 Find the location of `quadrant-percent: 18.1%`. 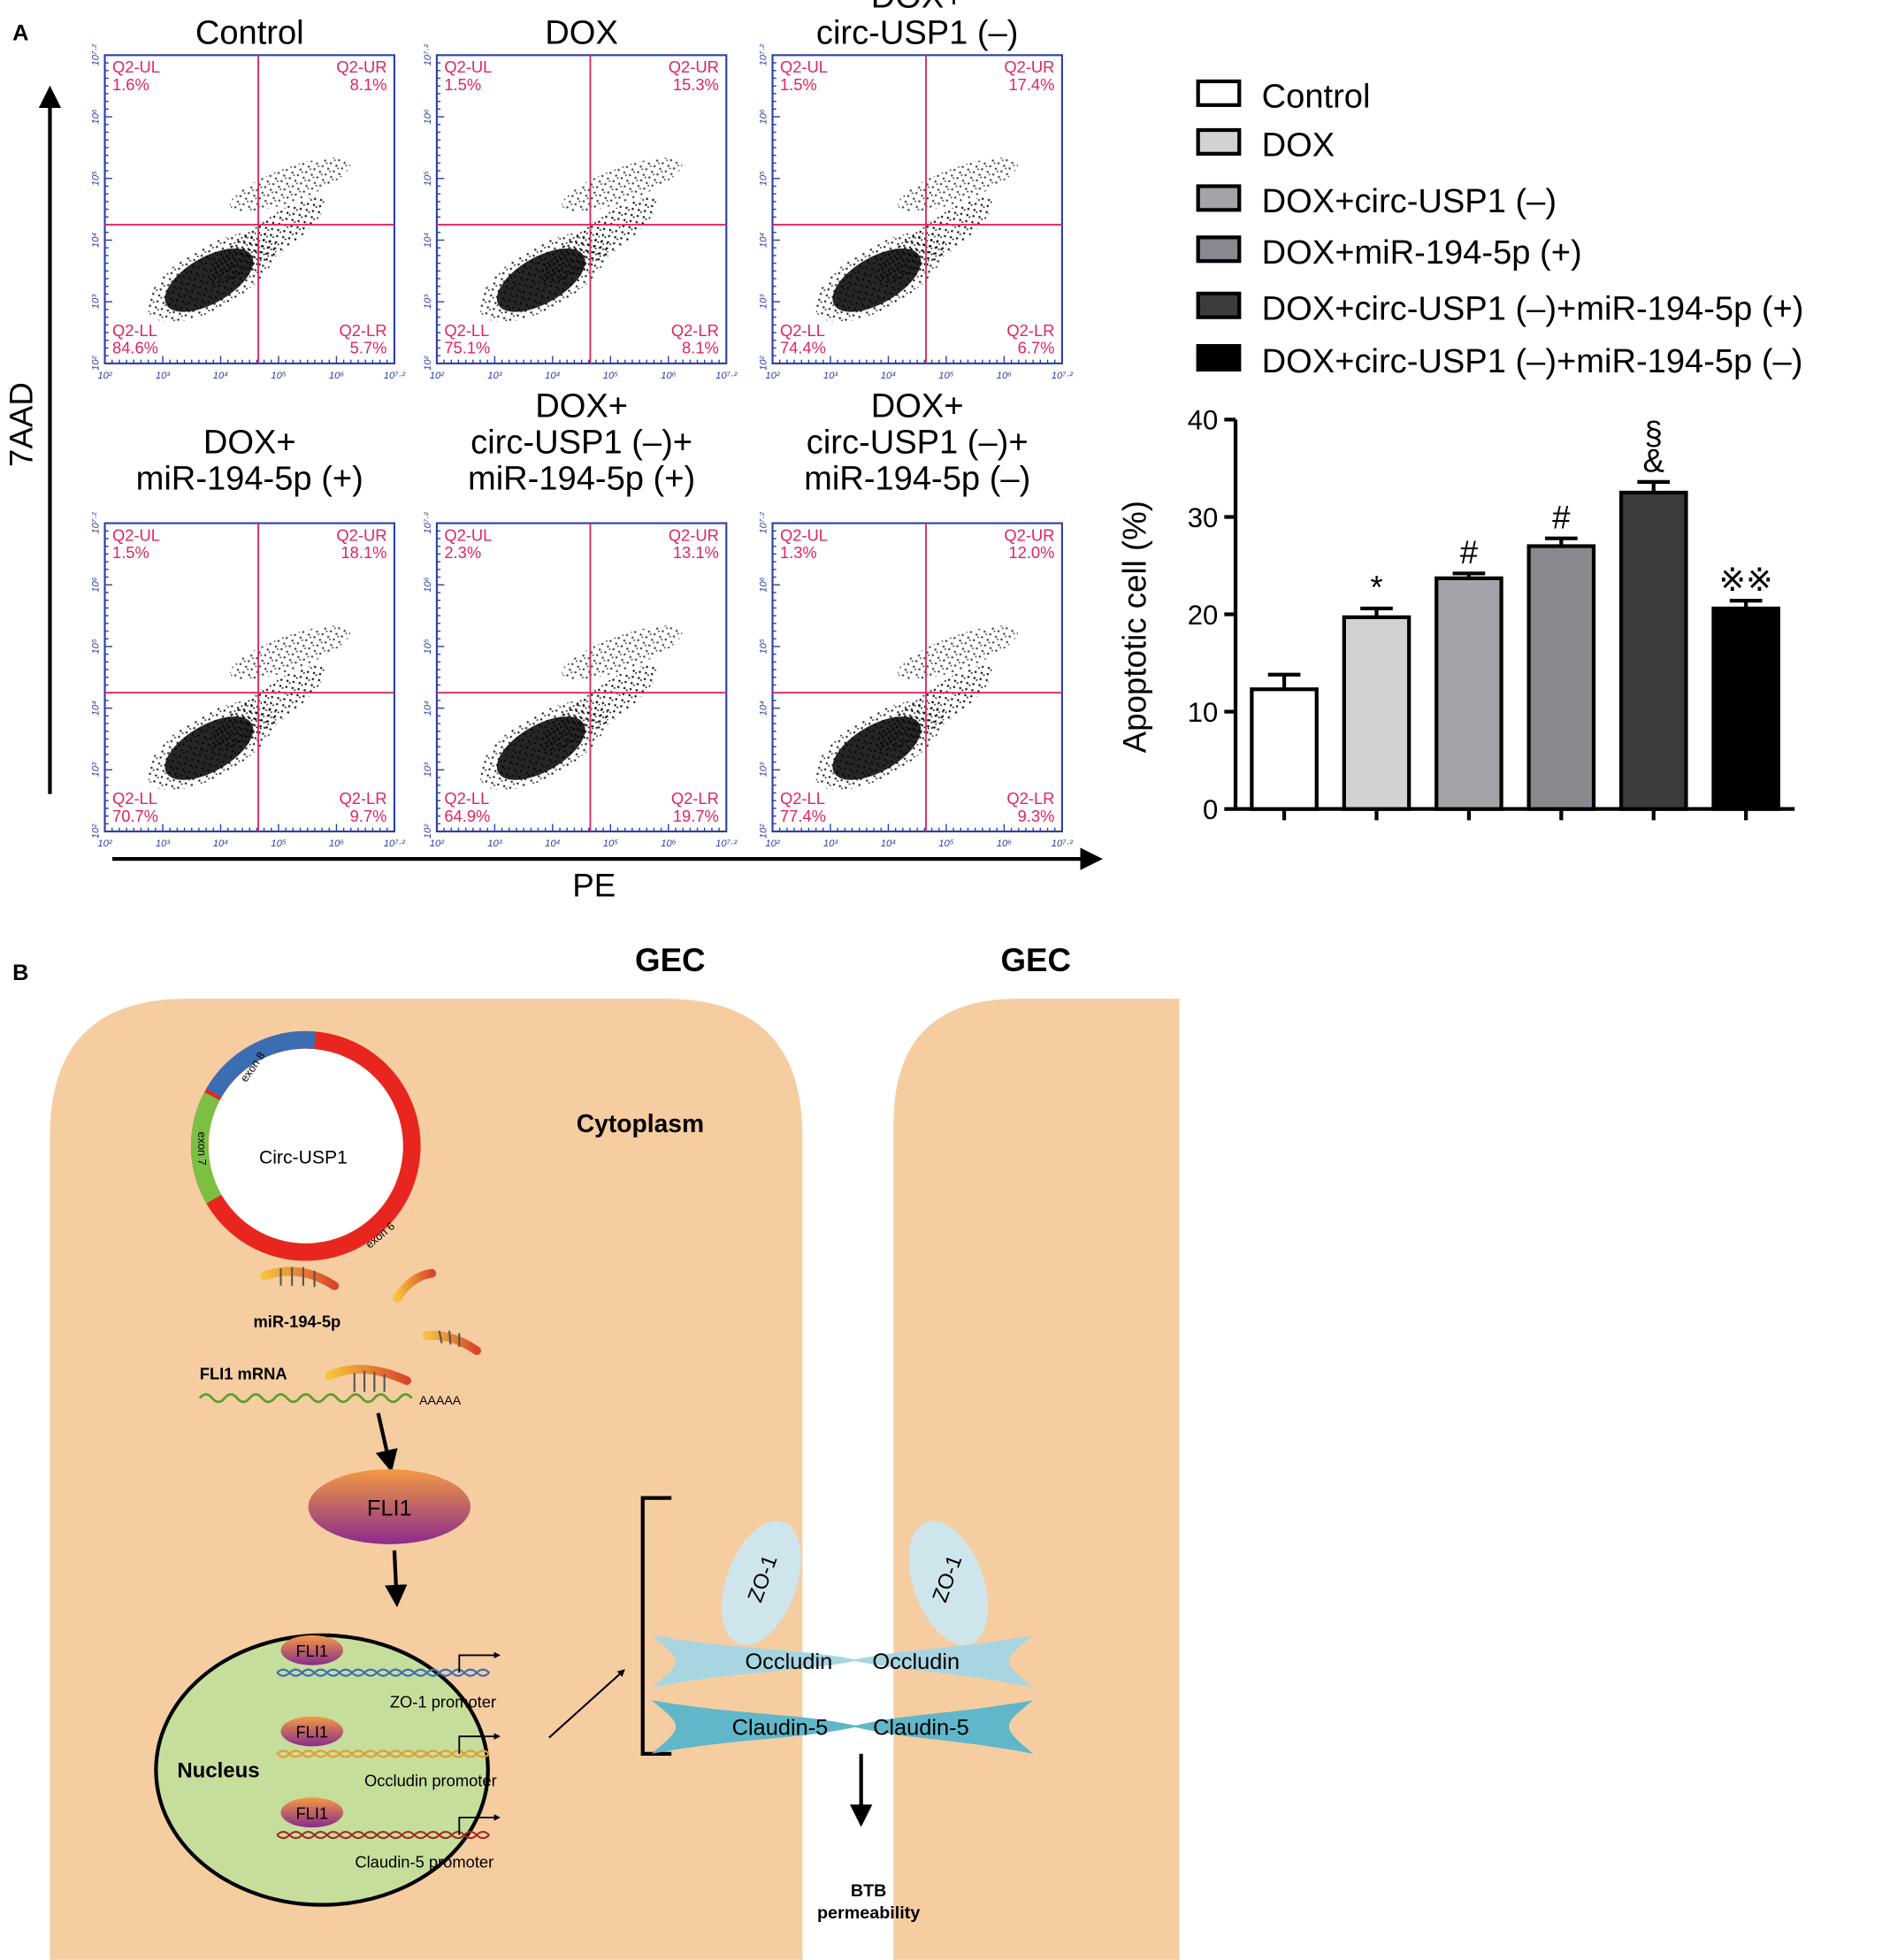

quadrant-percent: 18.1% is located at coordinates (363, 552).